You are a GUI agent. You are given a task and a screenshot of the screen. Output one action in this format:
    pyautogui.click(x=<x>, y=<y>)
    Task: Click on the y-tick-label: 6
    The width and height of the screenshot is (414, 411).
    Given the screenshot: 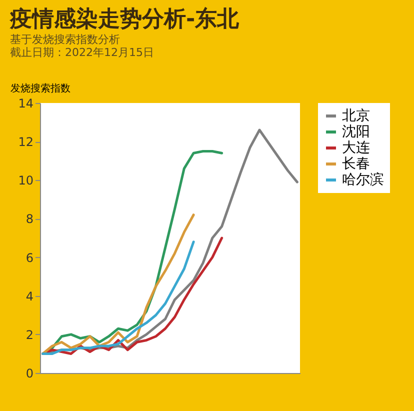 What is the action you would take?
    pyautogui.click(x=30, y=257)
    